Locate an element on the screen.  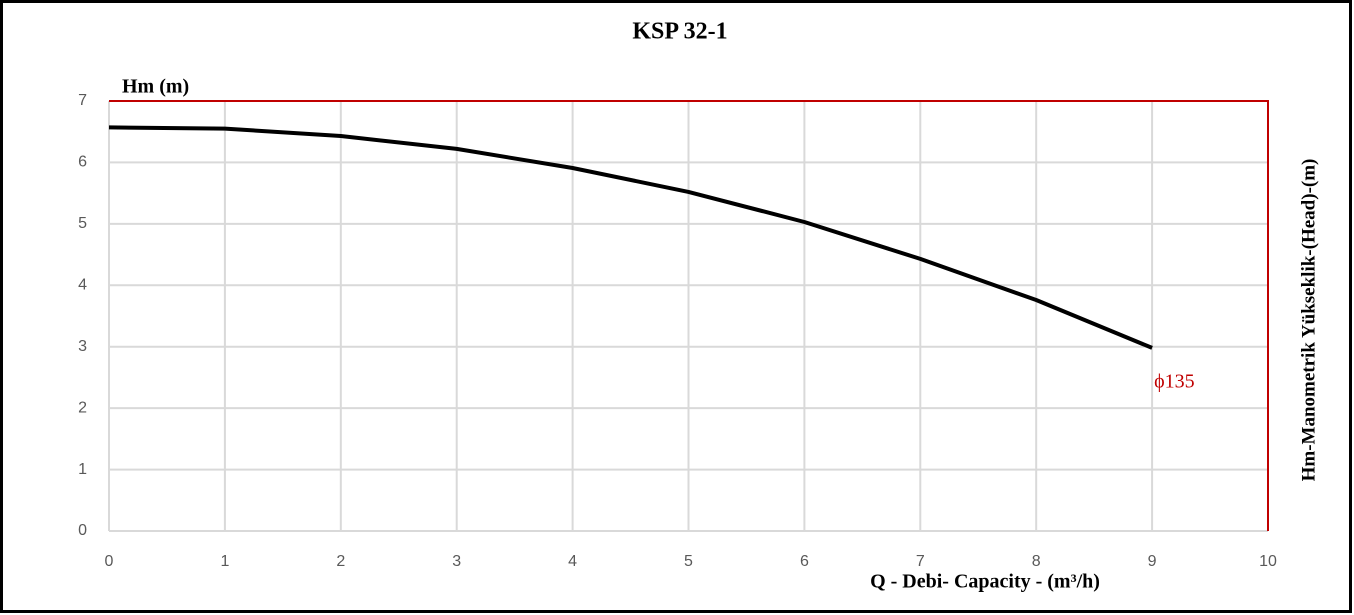
x-tick-label: 7 is located at coordinates (920, 561).